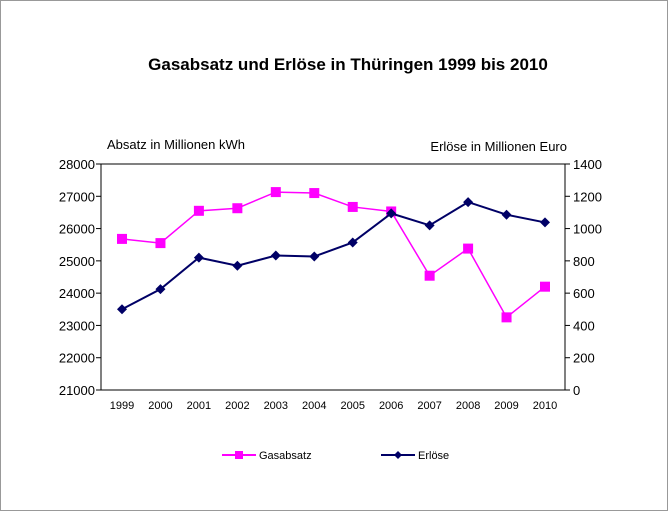 This screenshot has width=668, height=511. What do you see at coordinates (77, 261) in the screenshot?
I see `left-tick-label: 25000` at bounding box center [77, 261].